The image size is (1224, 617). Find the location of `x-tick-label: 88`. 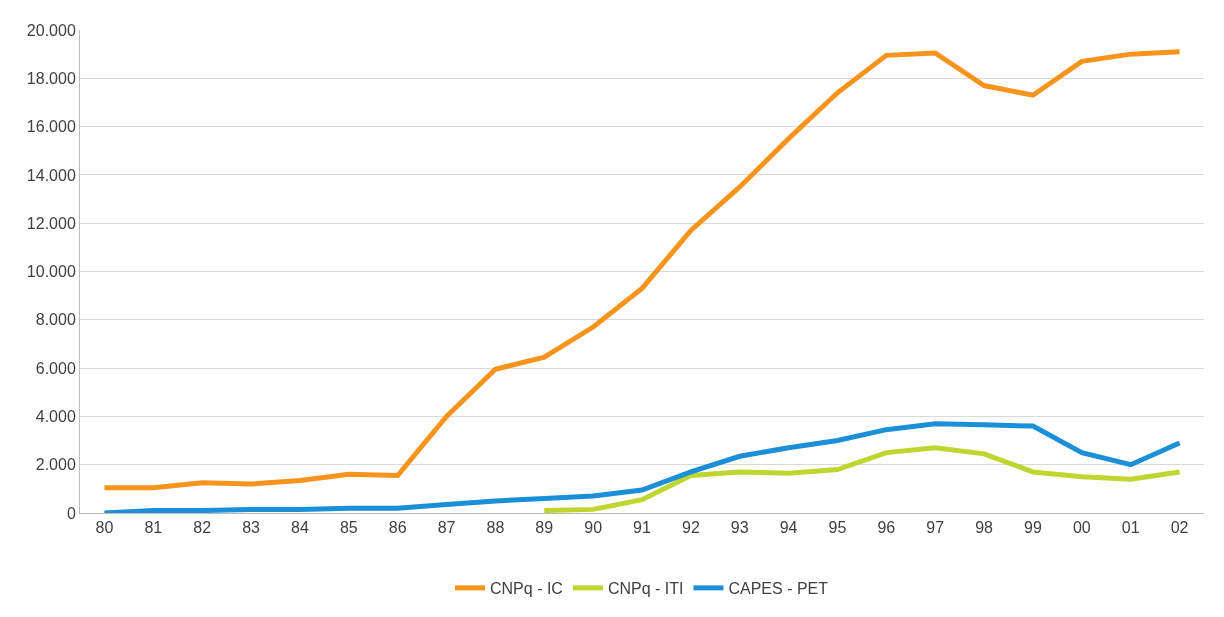

x-tick-label: 88 is located at coordinates (495, 528).